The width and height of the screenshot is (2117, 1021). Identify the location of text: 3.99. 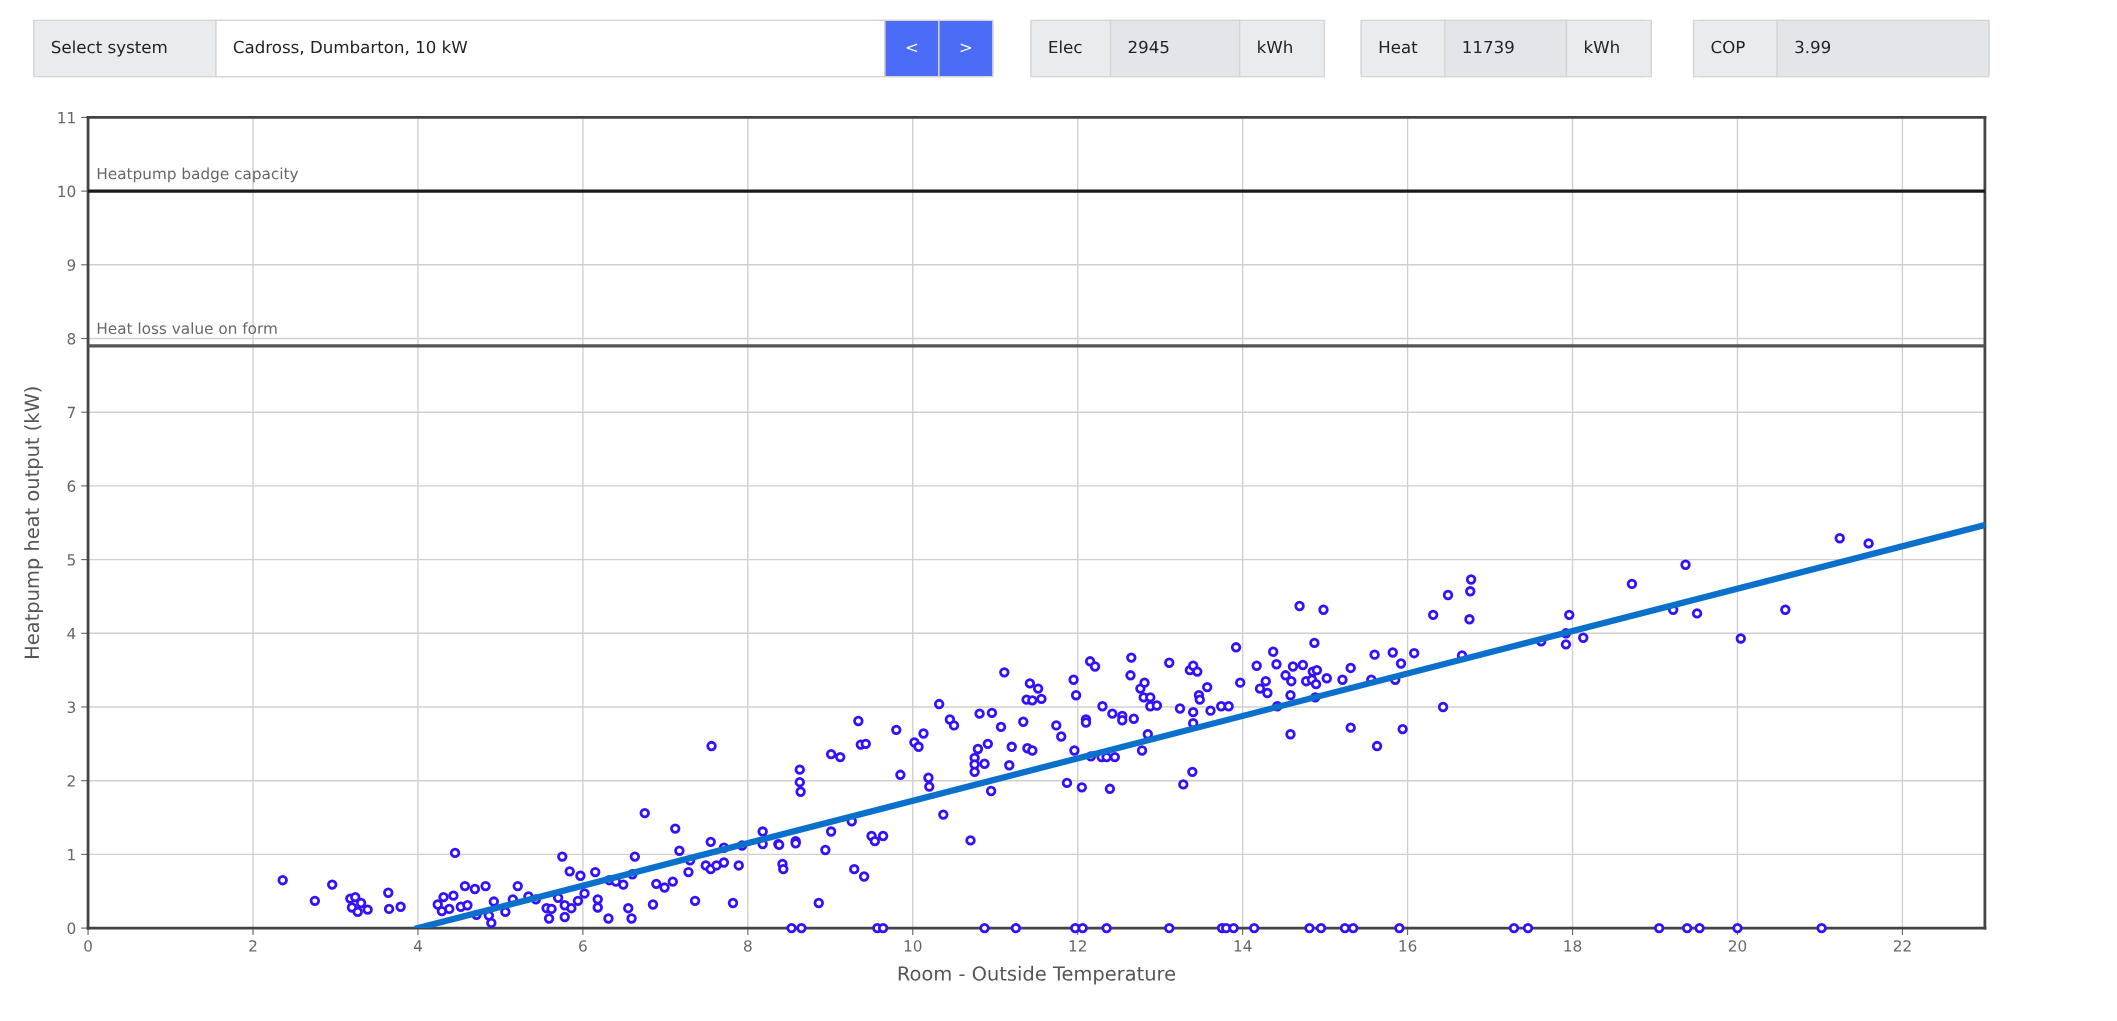
(1813, 47).